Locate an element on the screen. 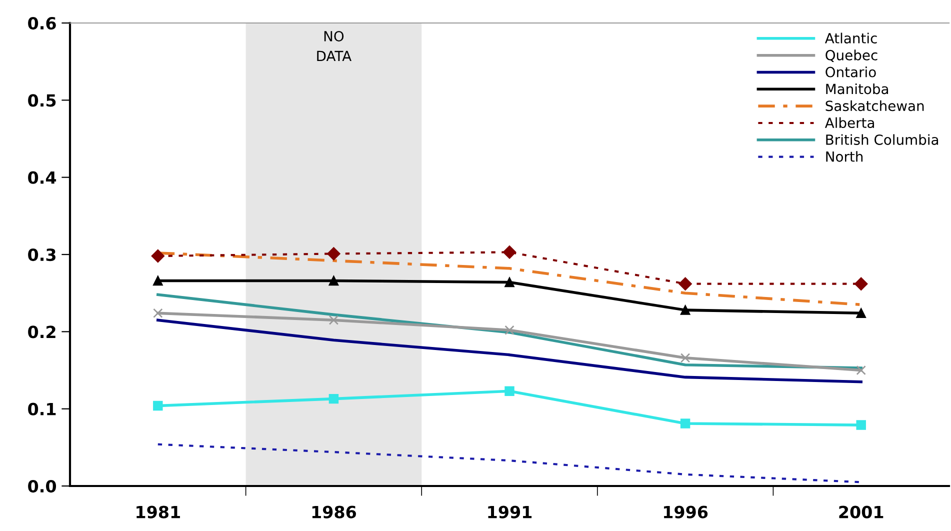  legend-label: North is located at coordinates (844, 156).